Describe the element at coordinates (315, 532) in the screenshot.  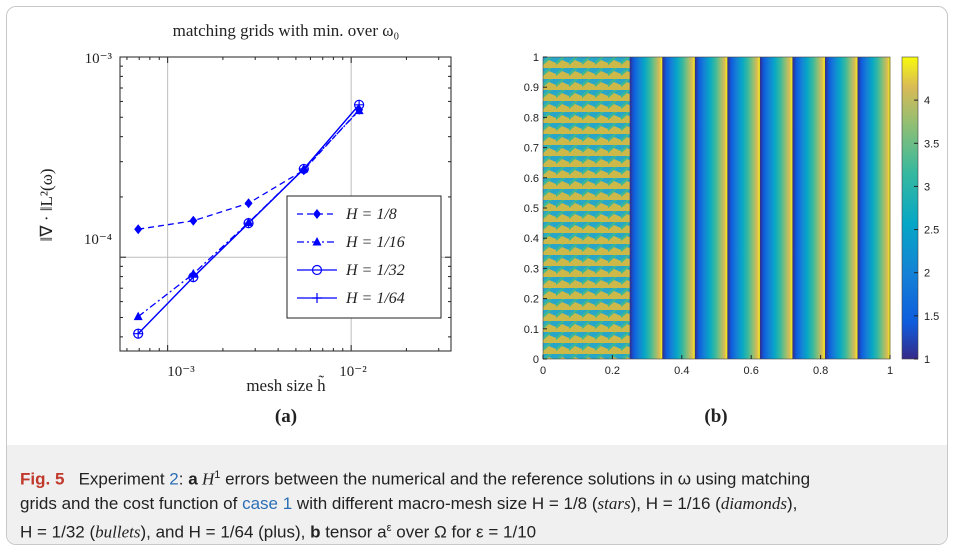
I see `caption-bold: b` at that location.